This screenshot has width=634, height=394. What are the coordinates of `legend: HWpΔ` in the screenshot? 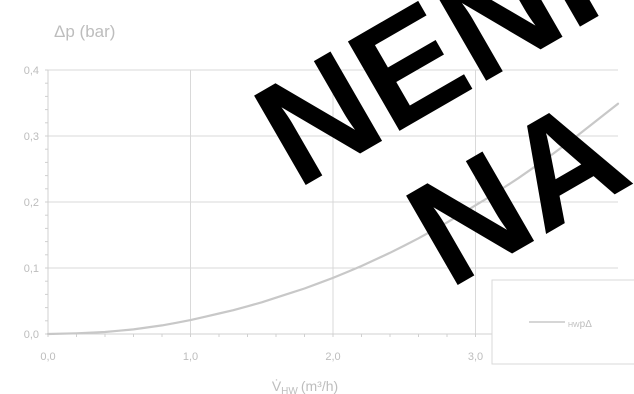 It's located at (562, 322).